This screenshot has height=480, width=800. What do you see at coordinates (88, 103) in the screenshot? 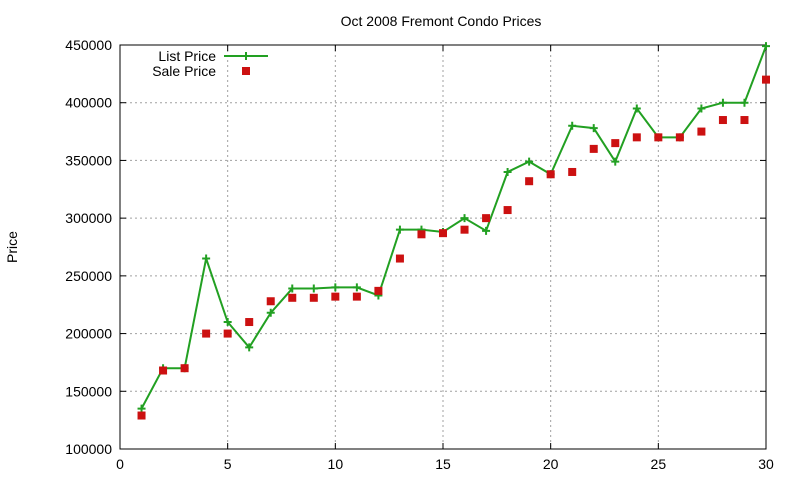
I see `y-tick-label: 400000` at bounding box center [88, 103].